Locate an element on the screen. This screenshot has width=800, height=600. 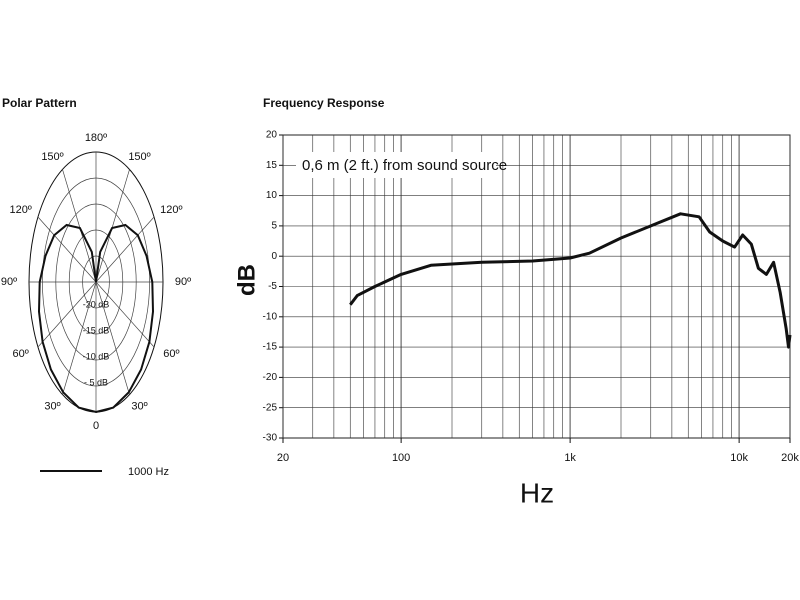
x-tick-label: 20 is located at coordinates (283, 458).